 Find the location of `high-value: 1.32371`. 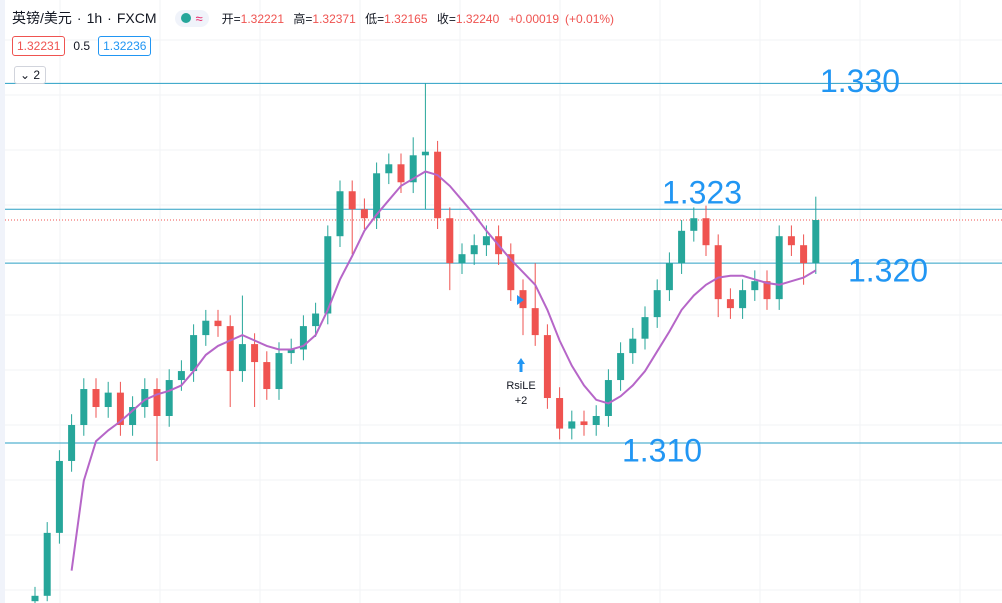

high-value: 1.32371 is located at coordinates (334, 18).